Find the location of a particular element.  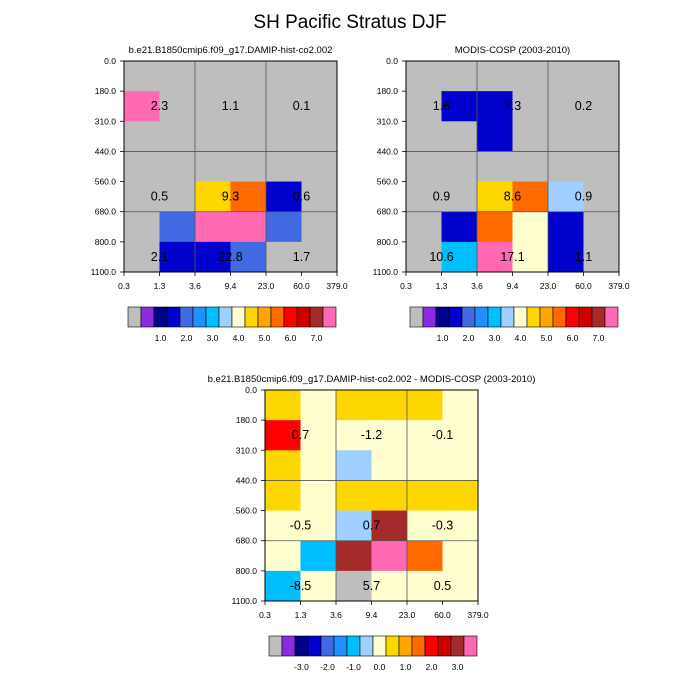

y-tick-label: 440.0 is located at coordinates (106, 151).